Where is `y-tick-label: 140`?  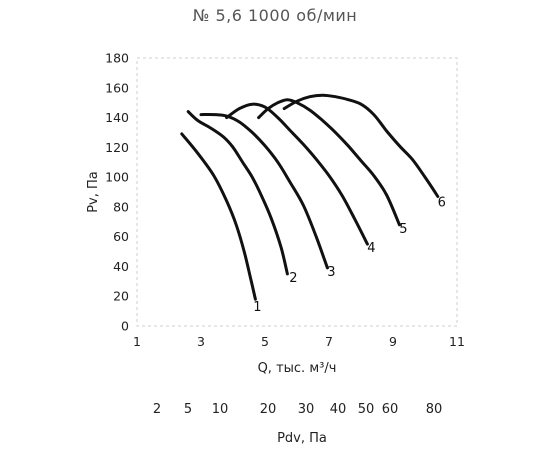 y-tick-label: 140 is located at coordinates (117, 117).